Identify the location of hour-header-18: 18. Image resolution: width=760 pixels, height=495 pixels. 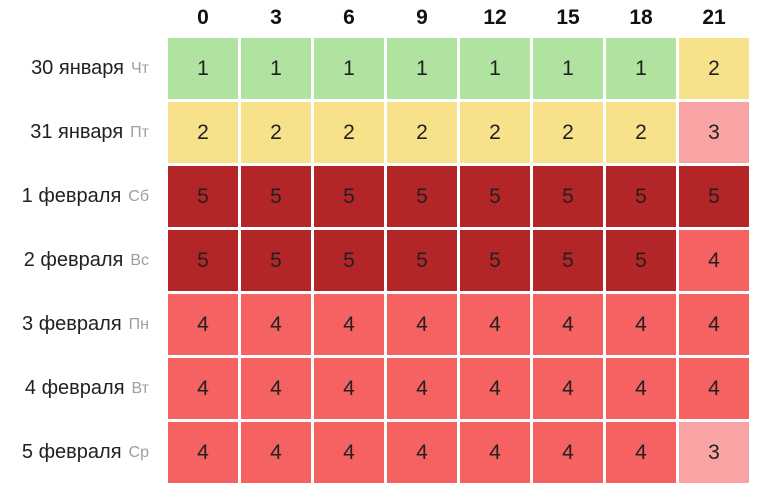
(641, 17).